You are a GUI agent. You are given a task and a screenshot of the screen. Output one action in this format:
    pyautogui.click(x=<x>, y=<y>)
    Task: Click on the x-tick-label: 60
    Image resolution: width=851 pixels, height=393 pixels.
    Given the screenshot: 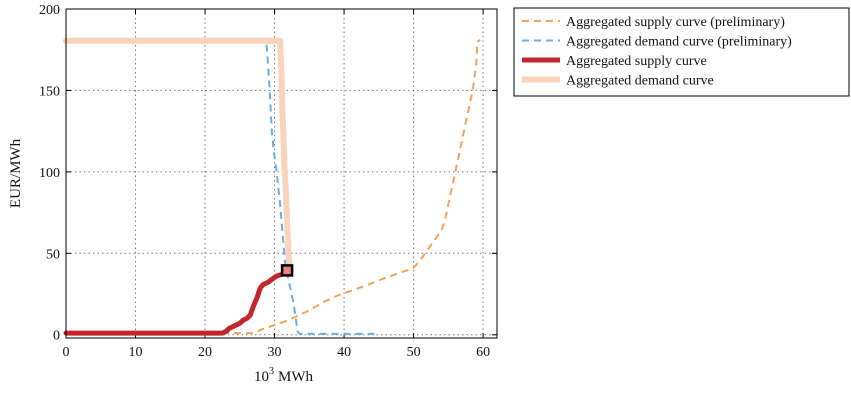 What is the action you would take?
    pyautogui.click(x=483, y=352)
    